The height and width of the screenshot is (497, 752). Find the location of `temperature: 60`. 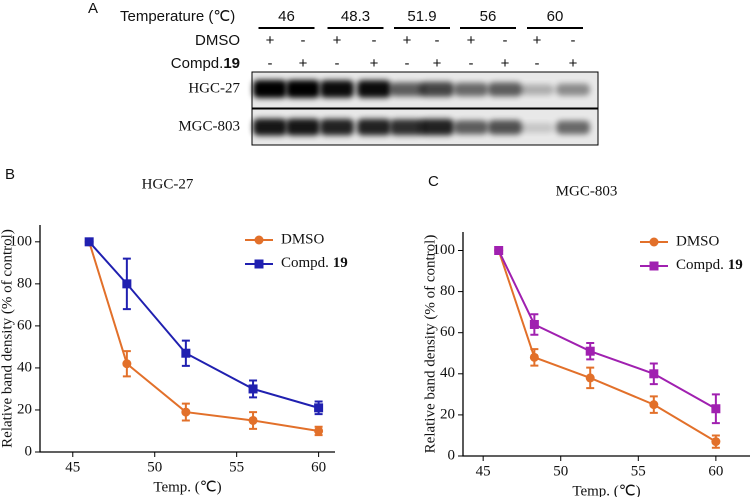

temperature: 60 is located at coordinates (555, 16).